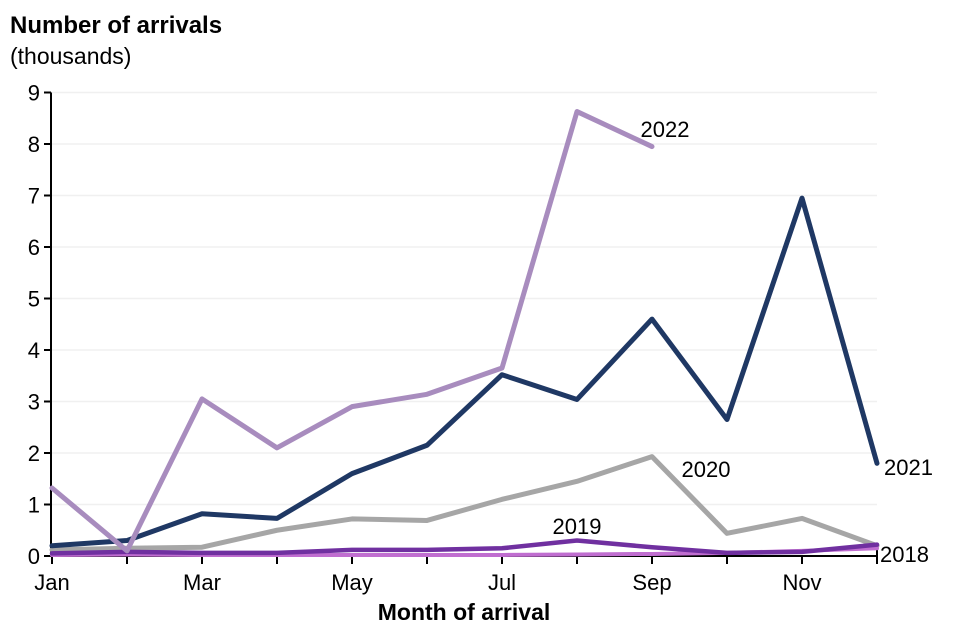  Describe the element at coordinates (116, 25) in the screenshot. I see `chart-title: Number of arrivals` at that location.